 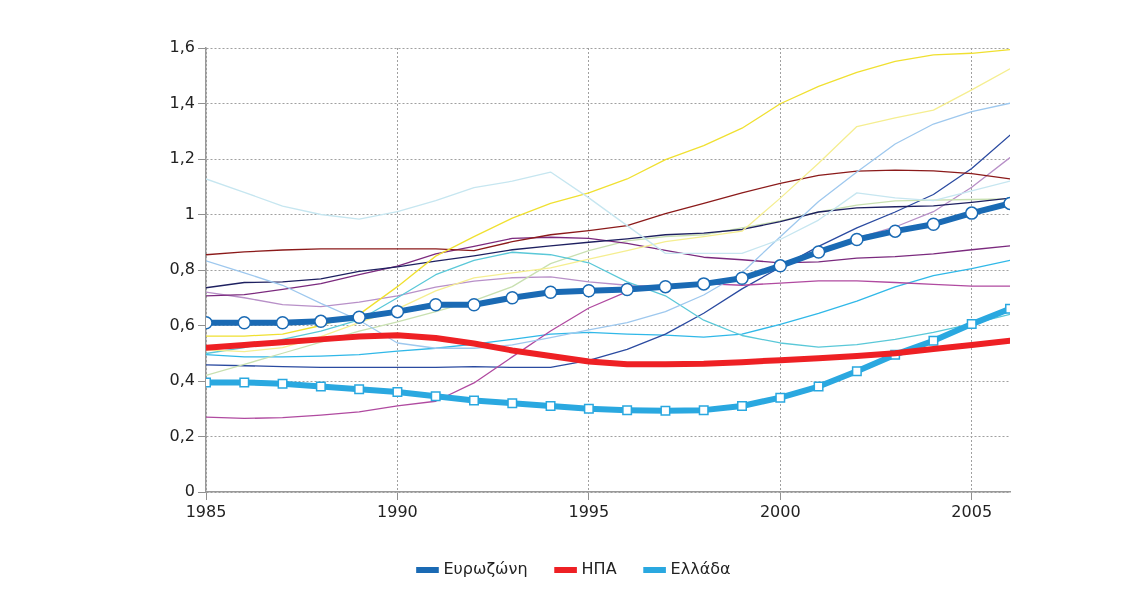 What do you see at coordinates (700, 569) in the screenshot?
I see `legend-label: Ελλάδα` at bounding box center [700, 569].